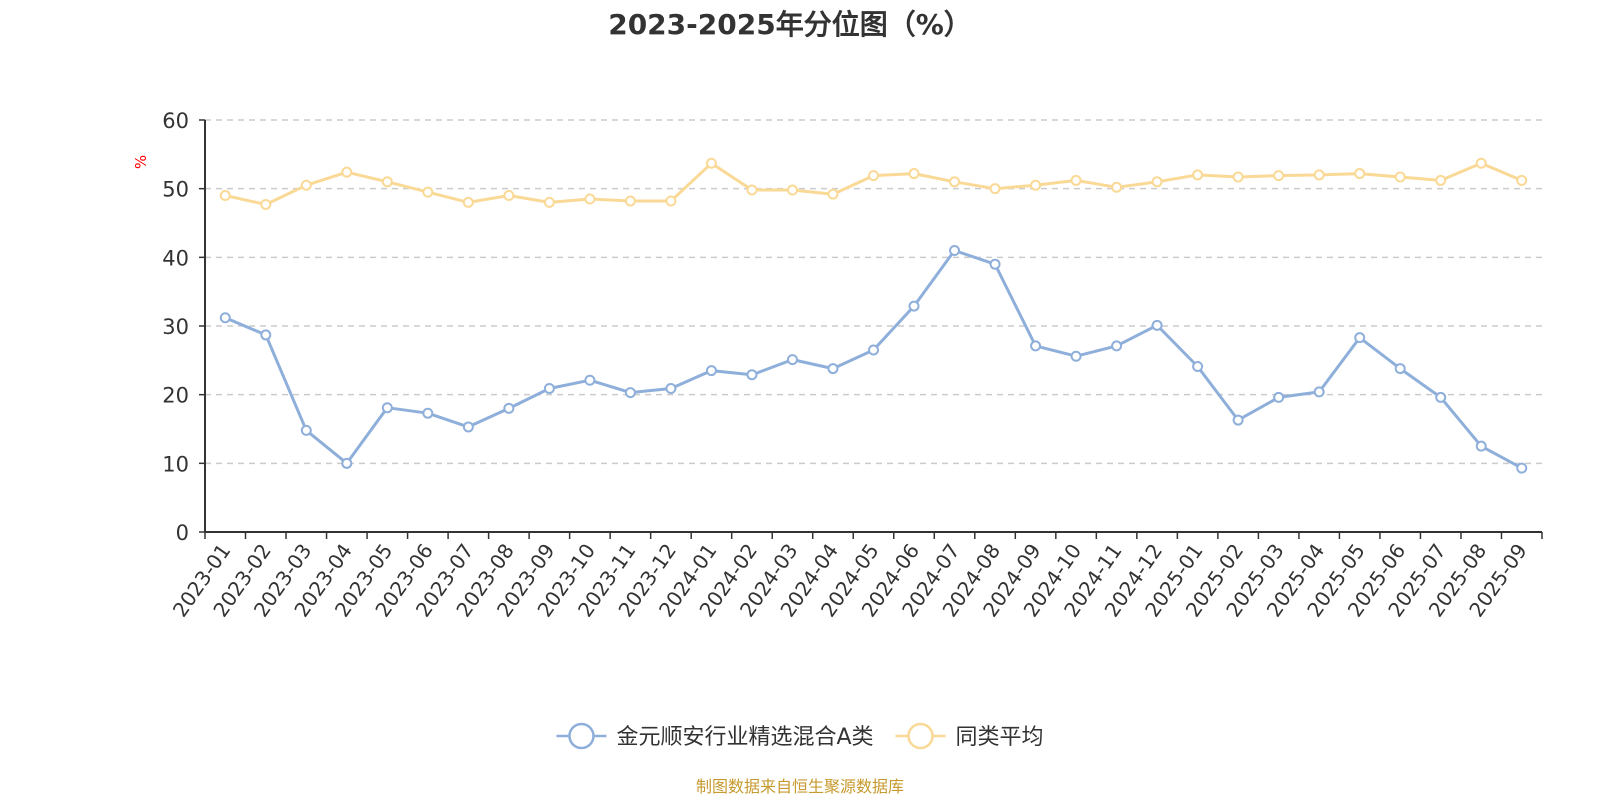 Image resolution: width=1600 pixels, height=800 pixels. Describe the element at coordinates (790, 24) in the screenshot. I see `chart-title: 2023-2025年分位图（%）` at that location.